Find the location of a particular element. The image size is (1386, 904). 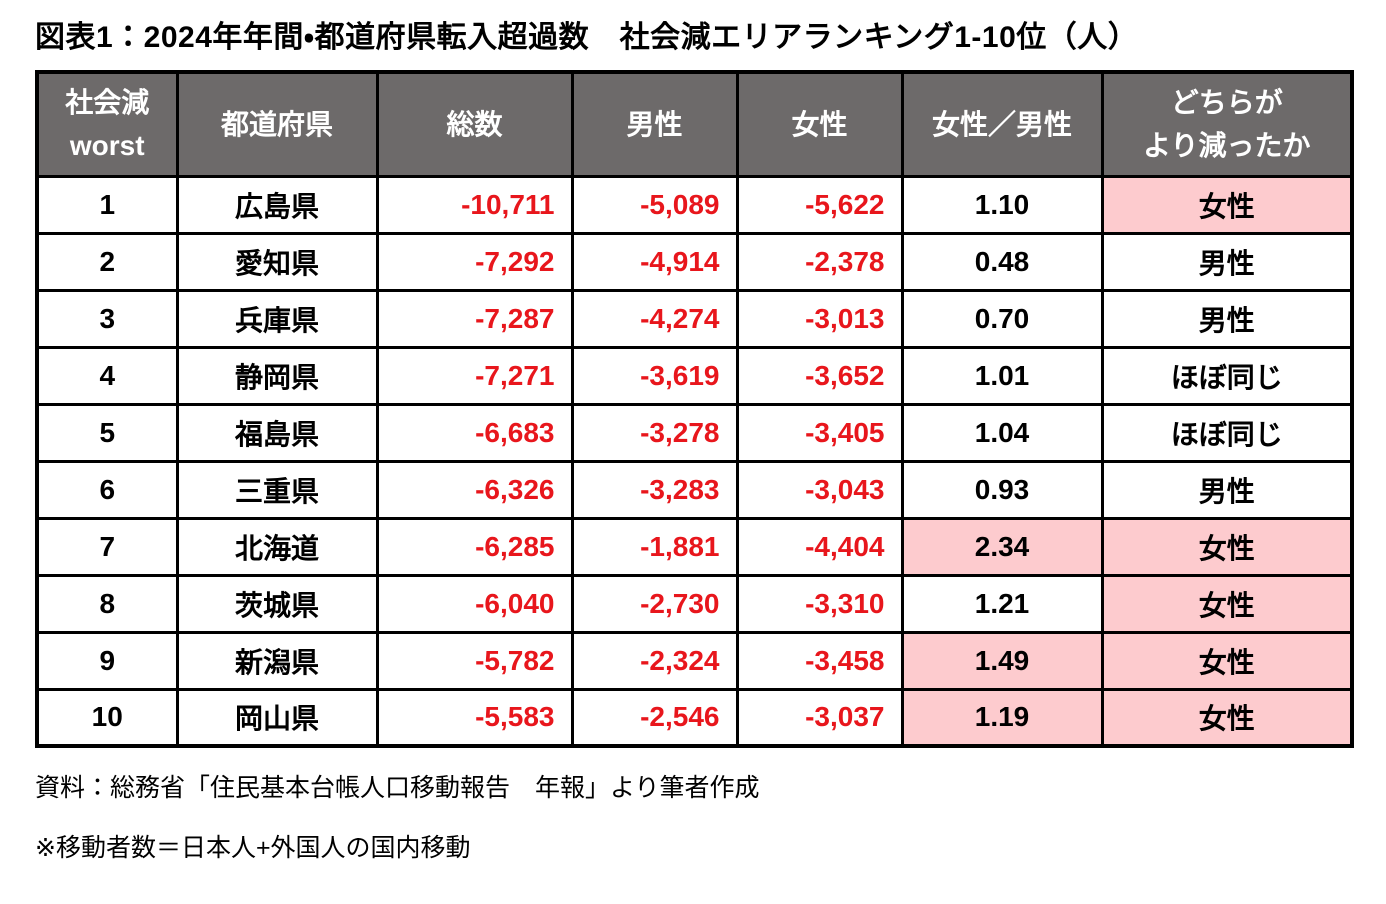

table-row: 8 茨城県 -6,040 -2,730 -3,310 1.21 女性 is located at coordinates (694, 603).